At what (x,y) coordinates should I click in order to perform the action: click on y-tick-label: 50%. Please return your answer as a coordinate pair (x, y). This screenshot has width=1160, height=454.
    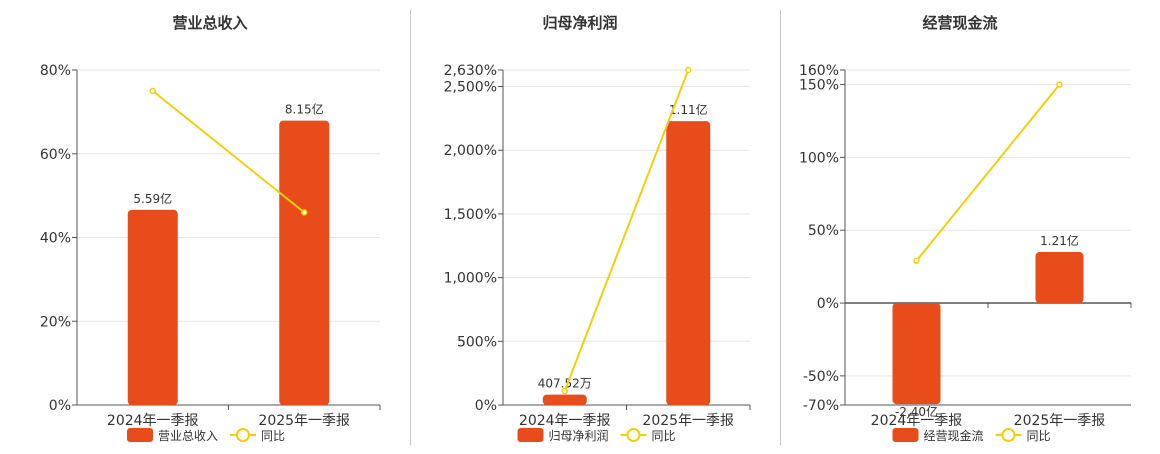
    Looking at the image, I should click on (823, 231).